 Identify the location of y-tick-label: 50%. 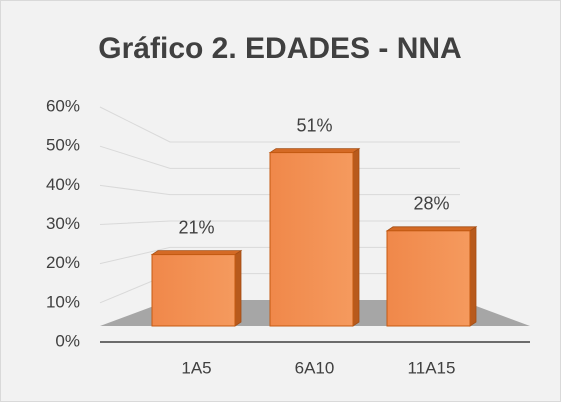
(63, 145).